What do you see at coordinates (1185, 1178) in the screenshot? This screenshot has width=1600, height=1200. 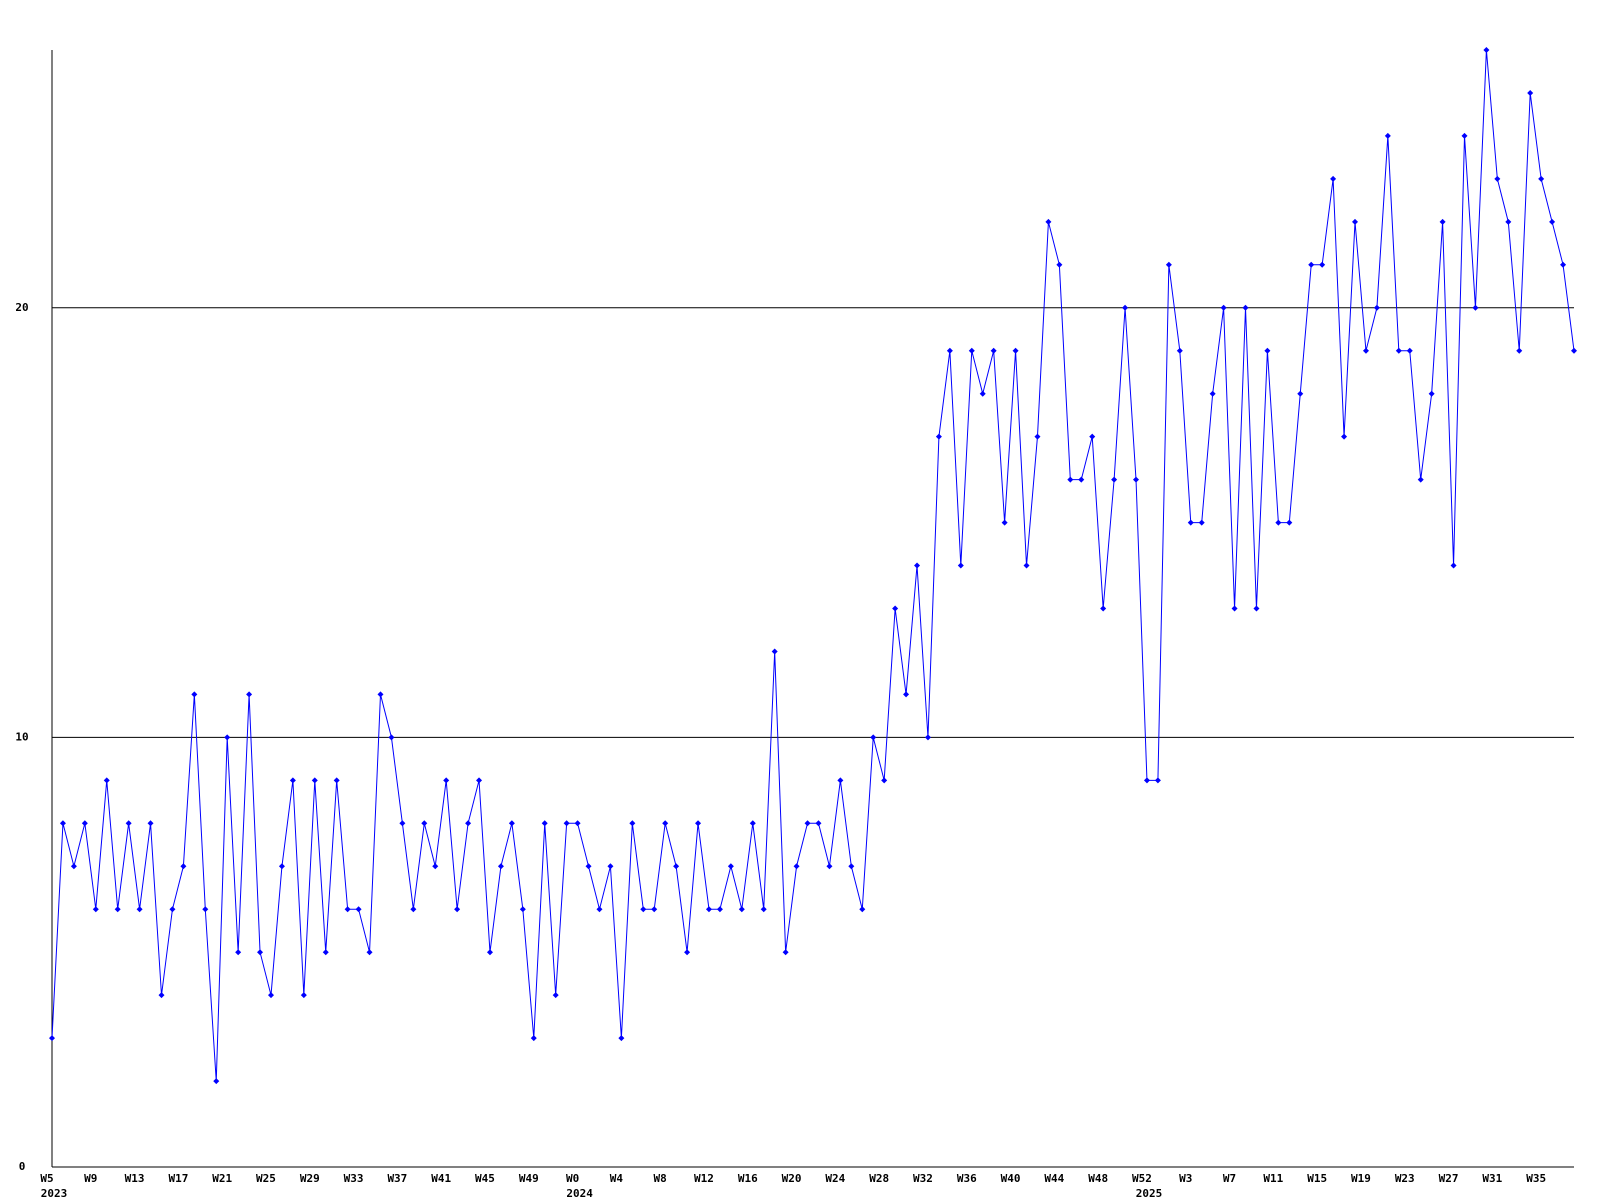 I see `x-tick-label: W3` at bounding box center [1185, 1178].